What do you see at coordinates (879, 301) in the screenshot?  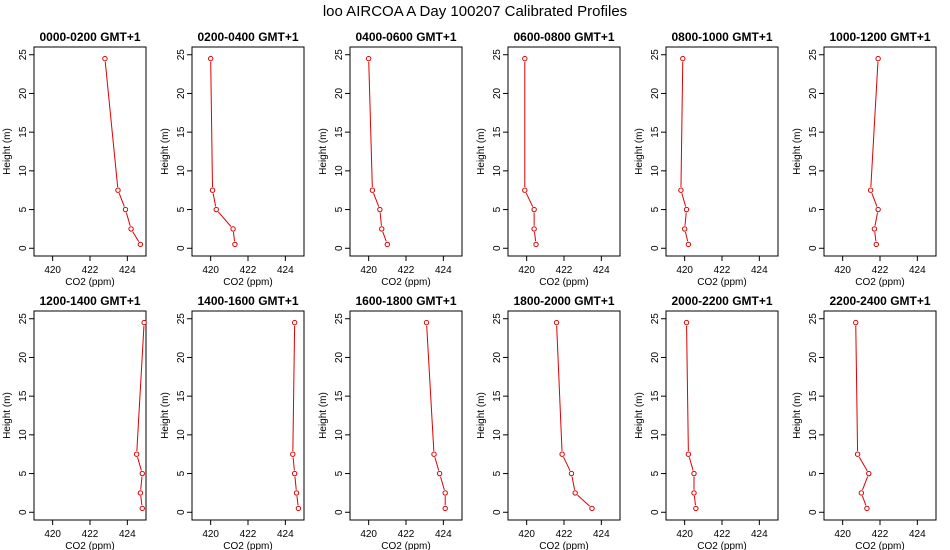 I see `panel-title: 2200-2400 GMT+1` at bounding box center [879, 301].